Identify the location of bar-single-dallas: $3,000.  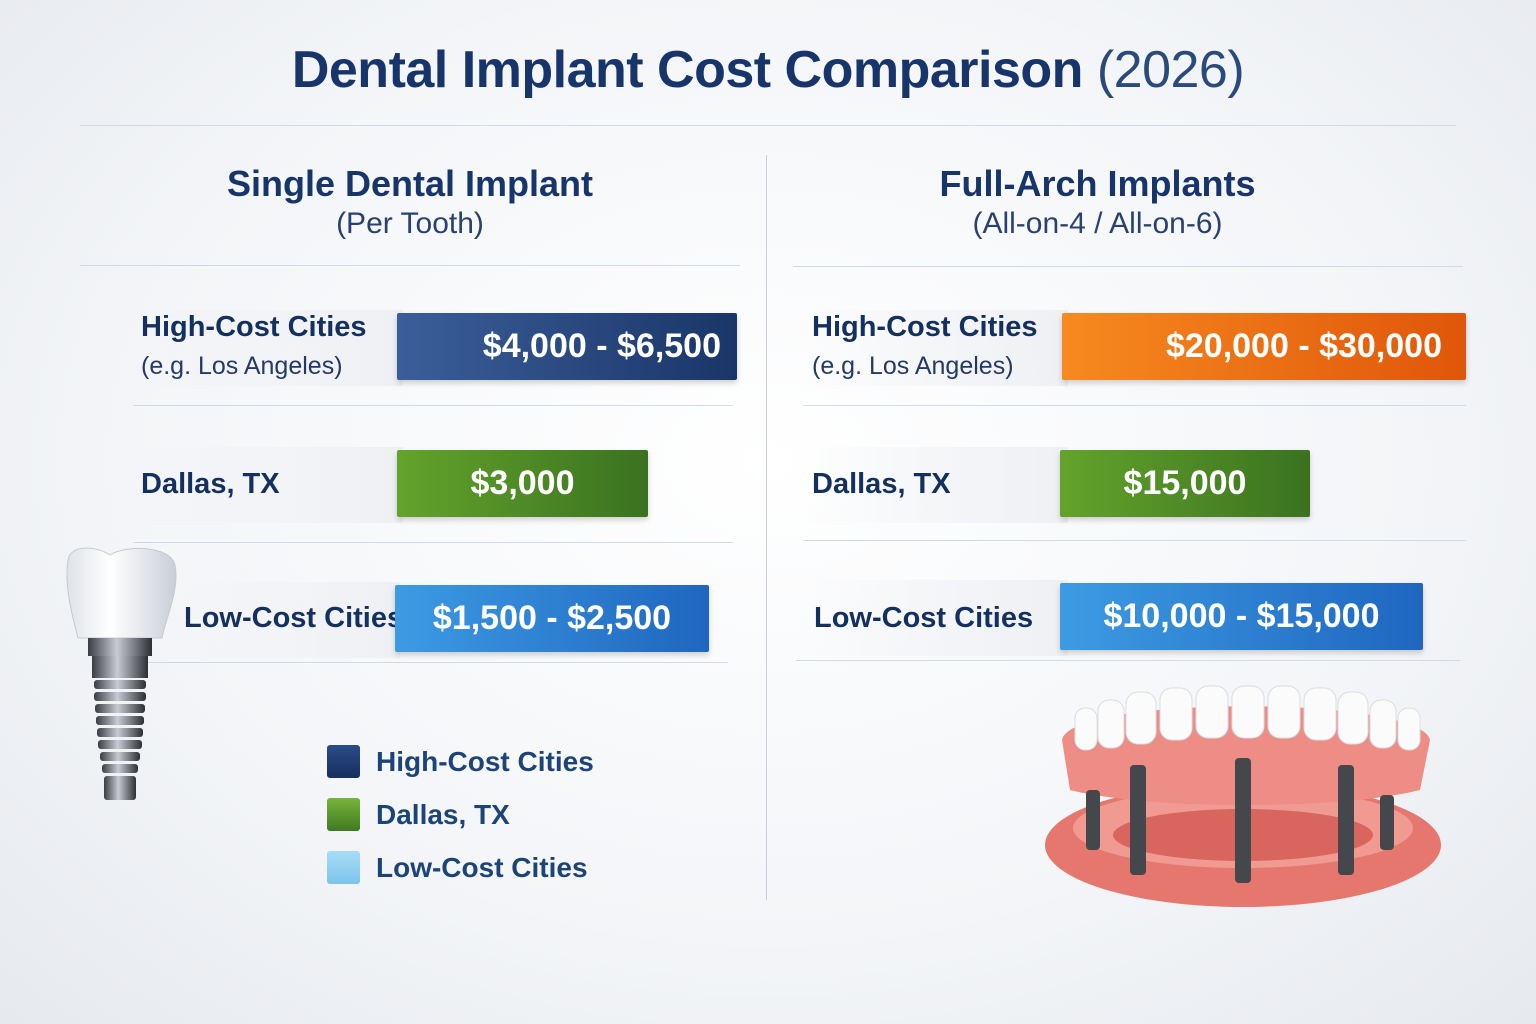
(522, 483).